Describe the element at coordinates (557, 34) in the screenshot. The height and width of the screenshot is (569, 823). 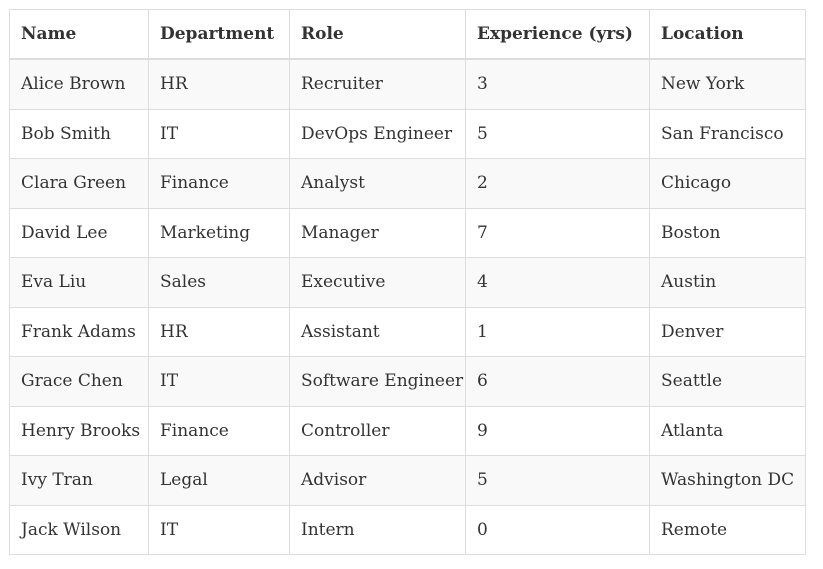
I see `column-header-experience: Experience (yrs)` at that location.